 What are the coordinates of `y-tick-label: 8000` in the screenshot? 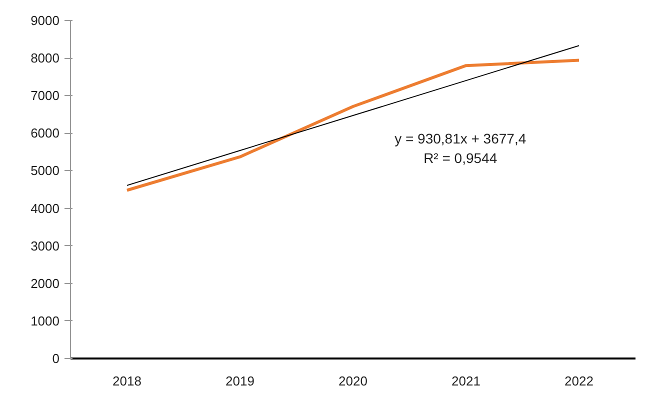 It's located at (45, 58).